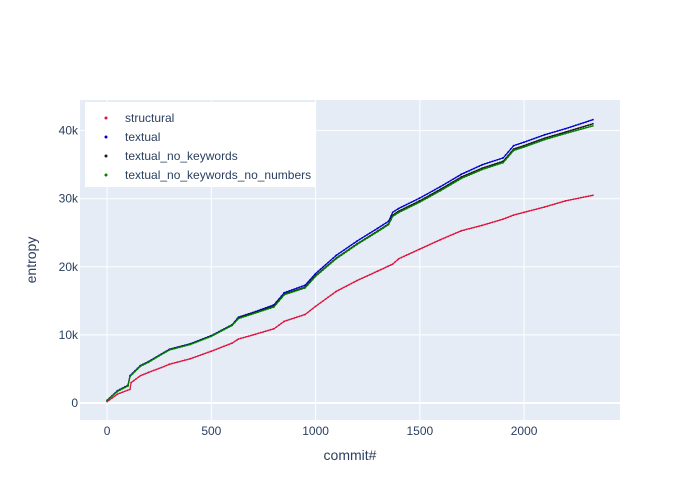 This screenshot has width=700, height=500. Describe the element at coordinates (132, 137) in the screenshot. I see `legend-item-textual: textual` at that location.